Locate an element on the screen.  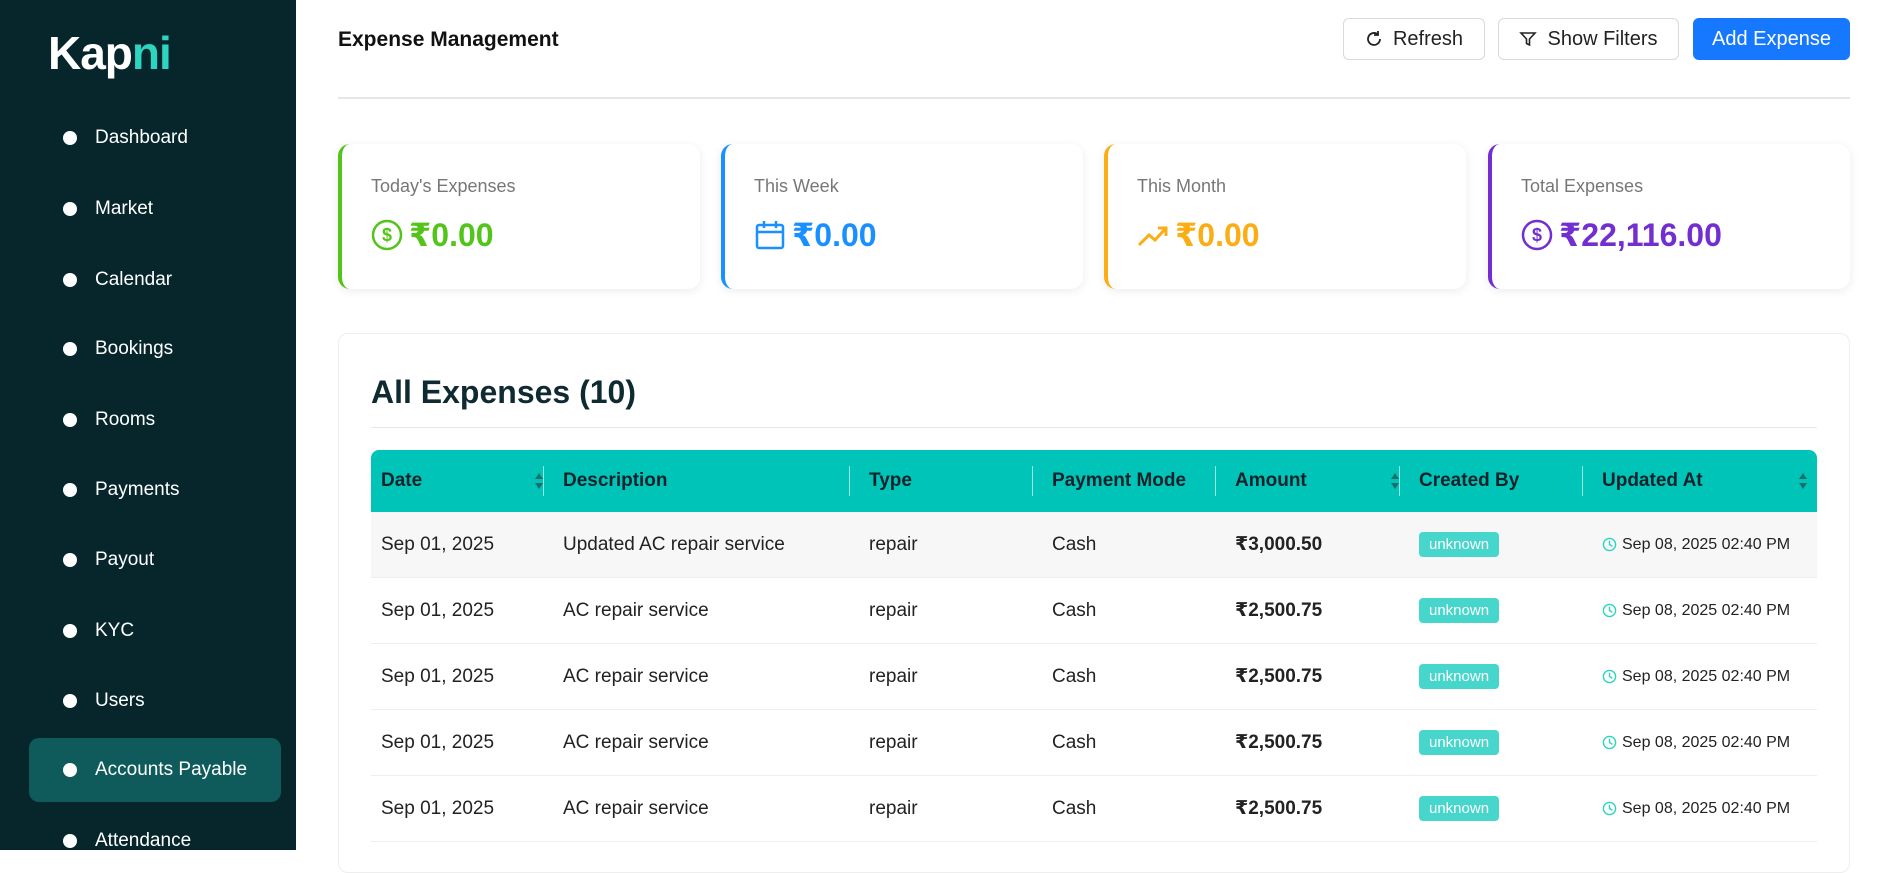
table-cell: Updated AC repair service is located at coordinates (674, 544).